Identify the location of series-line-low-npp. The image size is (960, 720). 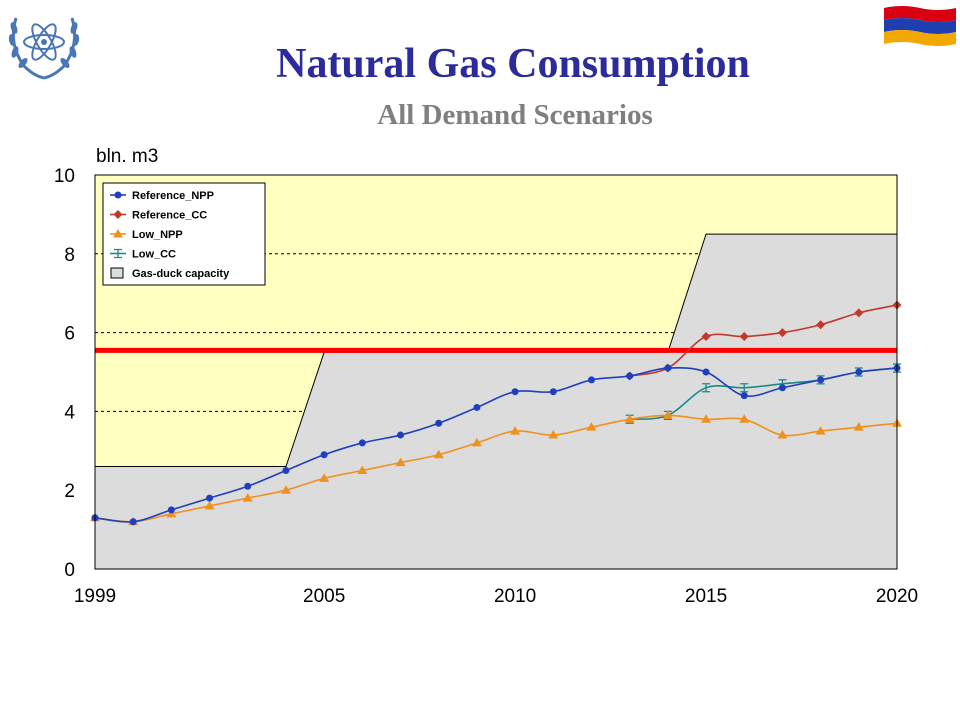
(496, 468).